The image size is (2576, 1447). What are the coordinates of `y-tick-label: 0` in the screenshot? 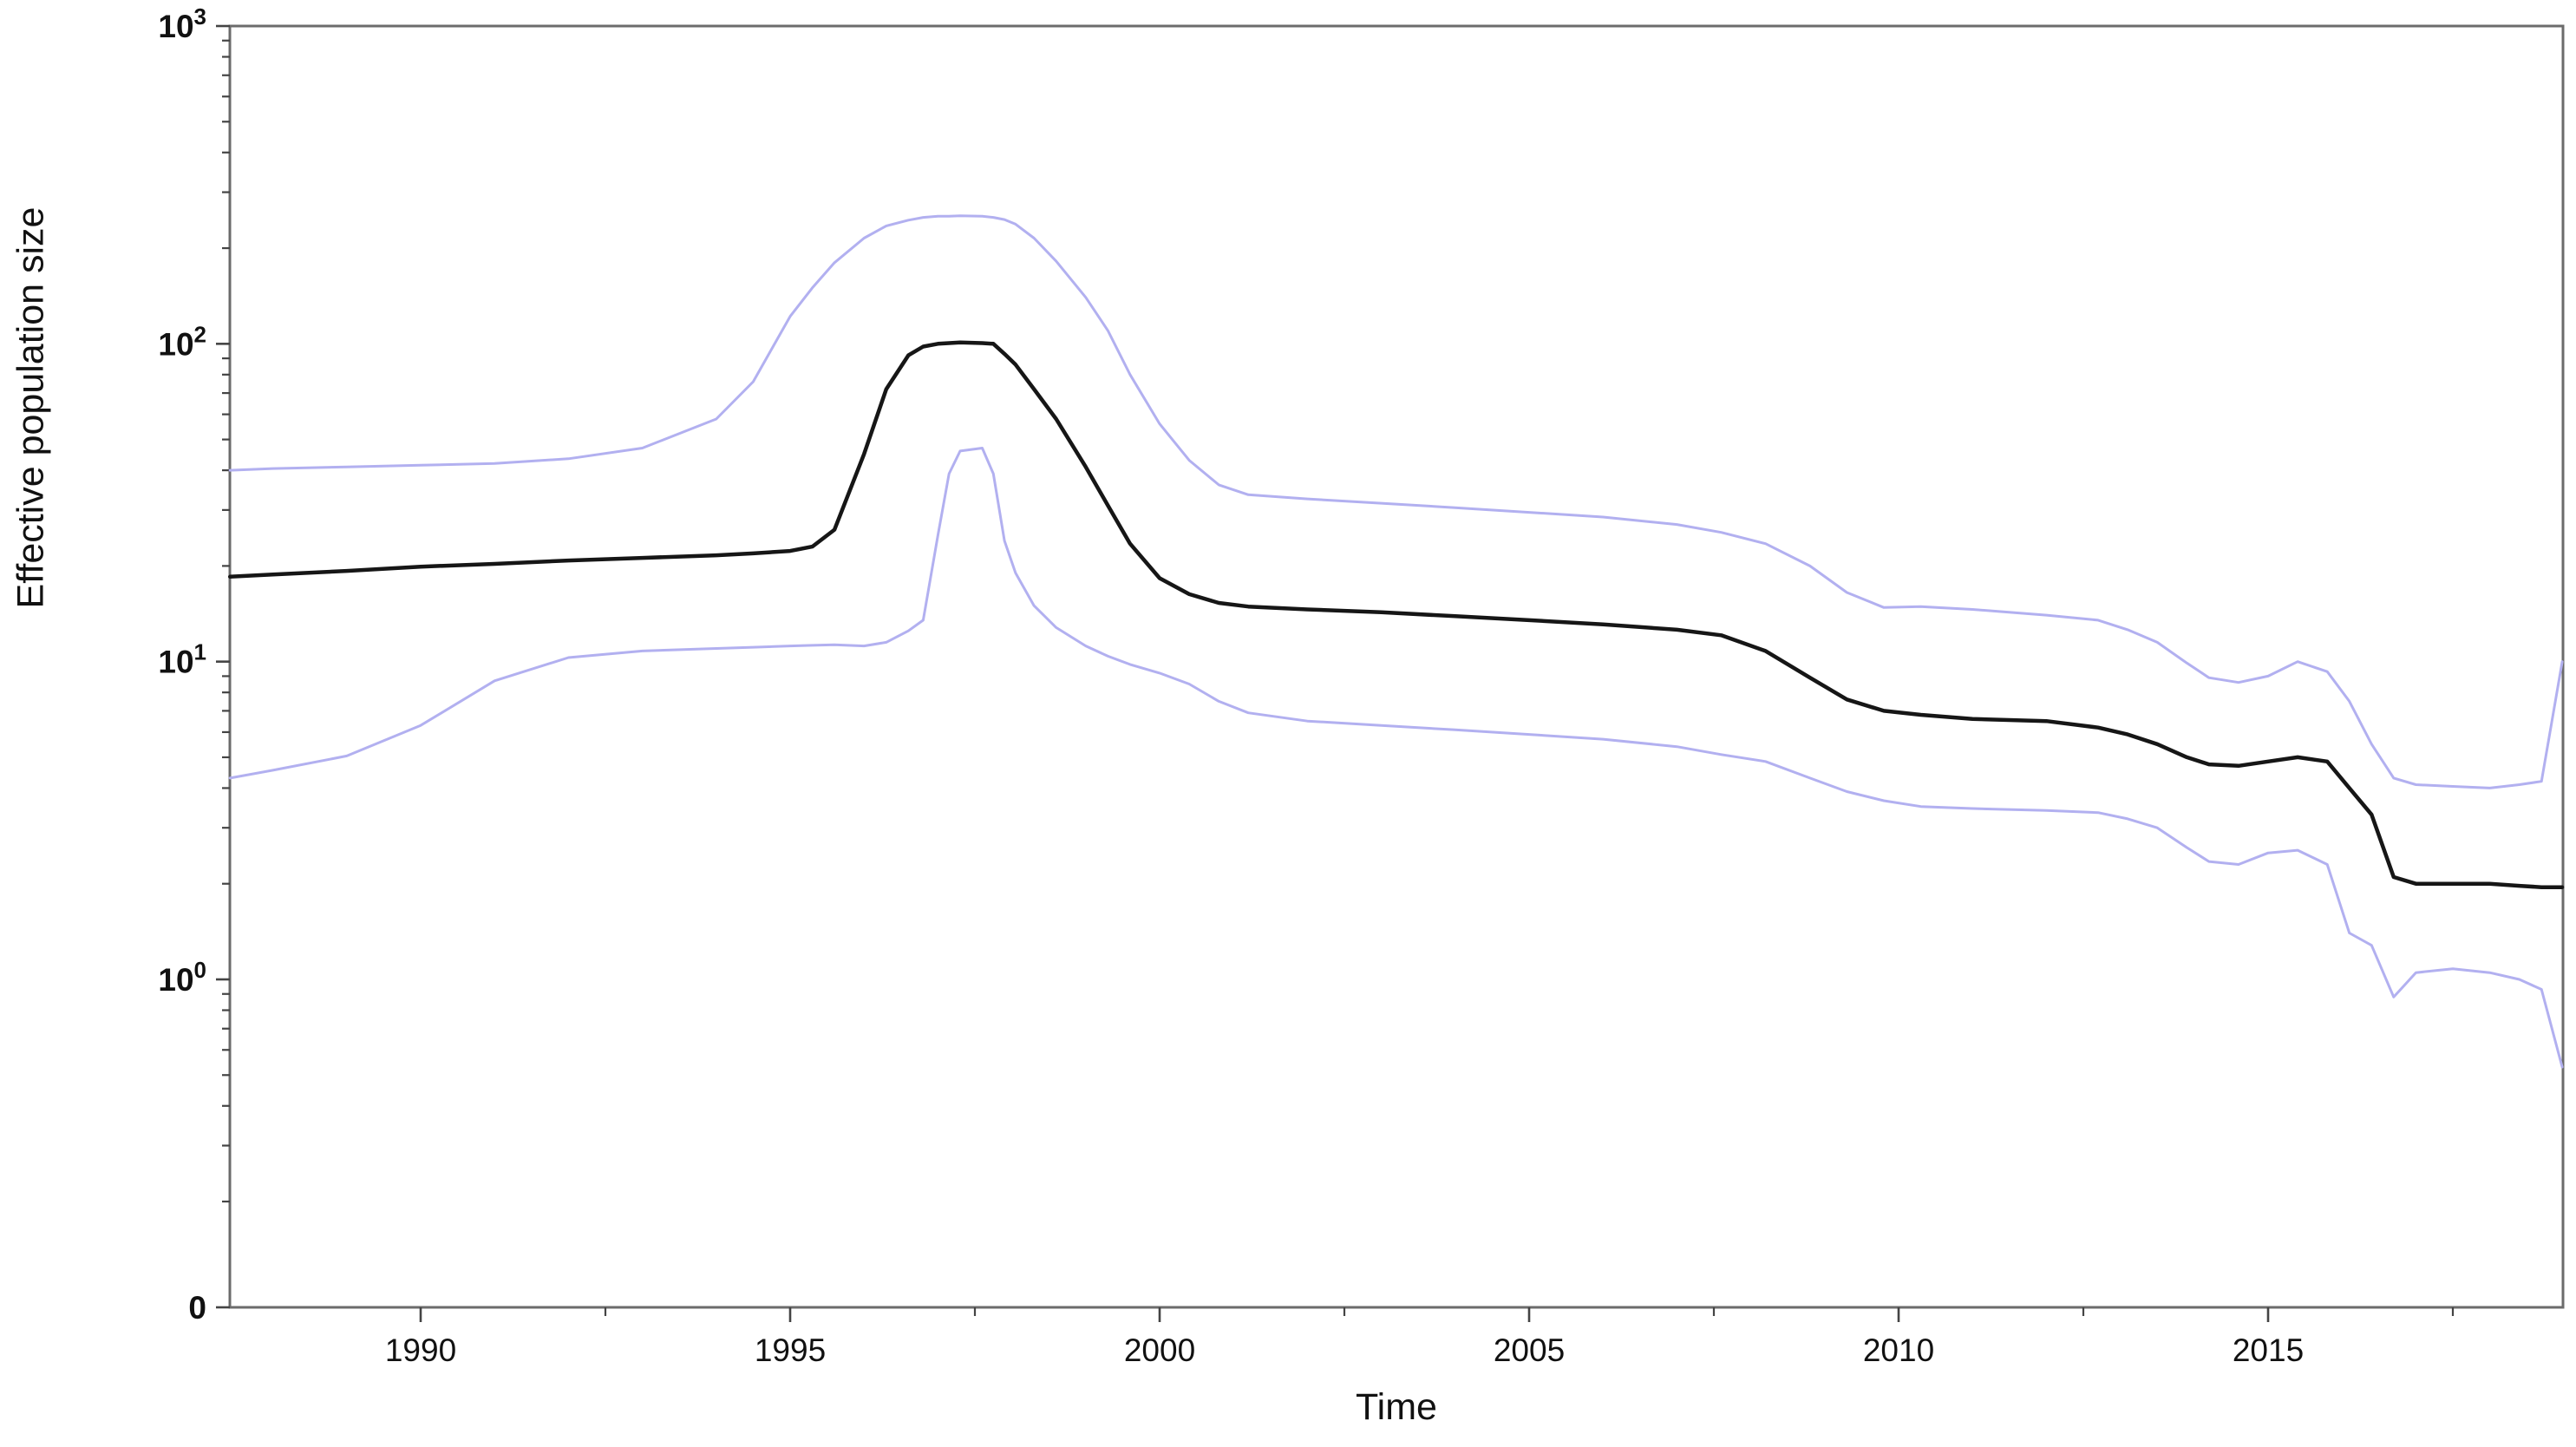 It's located at (197, 1308).